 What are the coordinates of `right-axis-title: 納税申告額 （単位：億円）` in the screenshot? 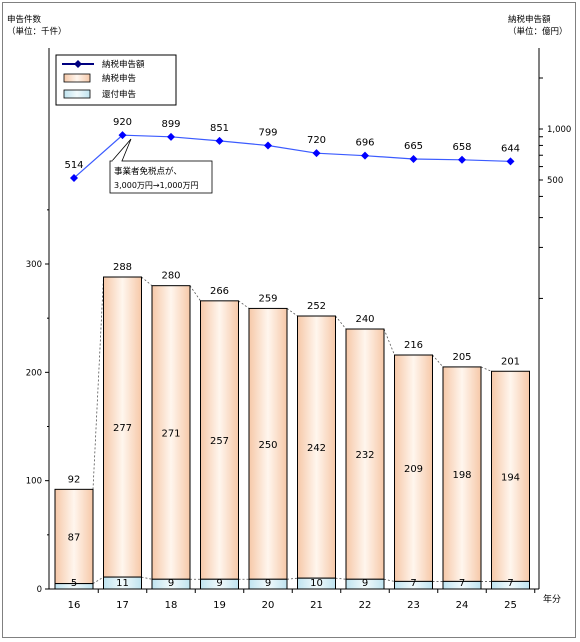 It's located at (538, 26).